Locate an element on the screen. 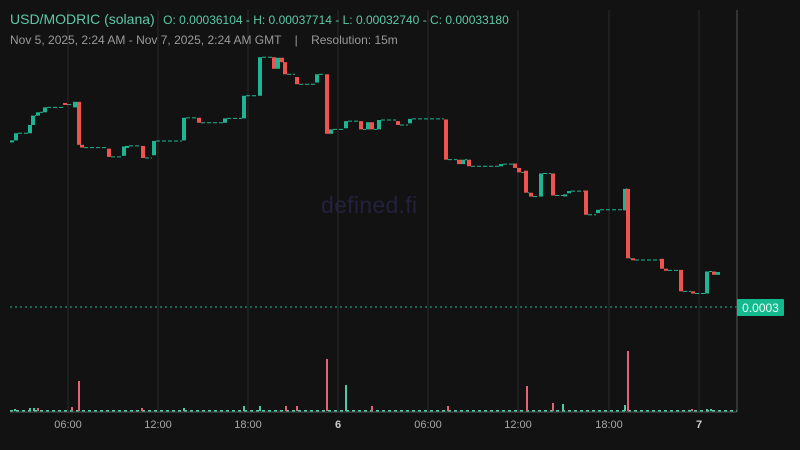 This screenshot has width=800, height=450. watermark: defined.fi is located at coordinates (369, 205).